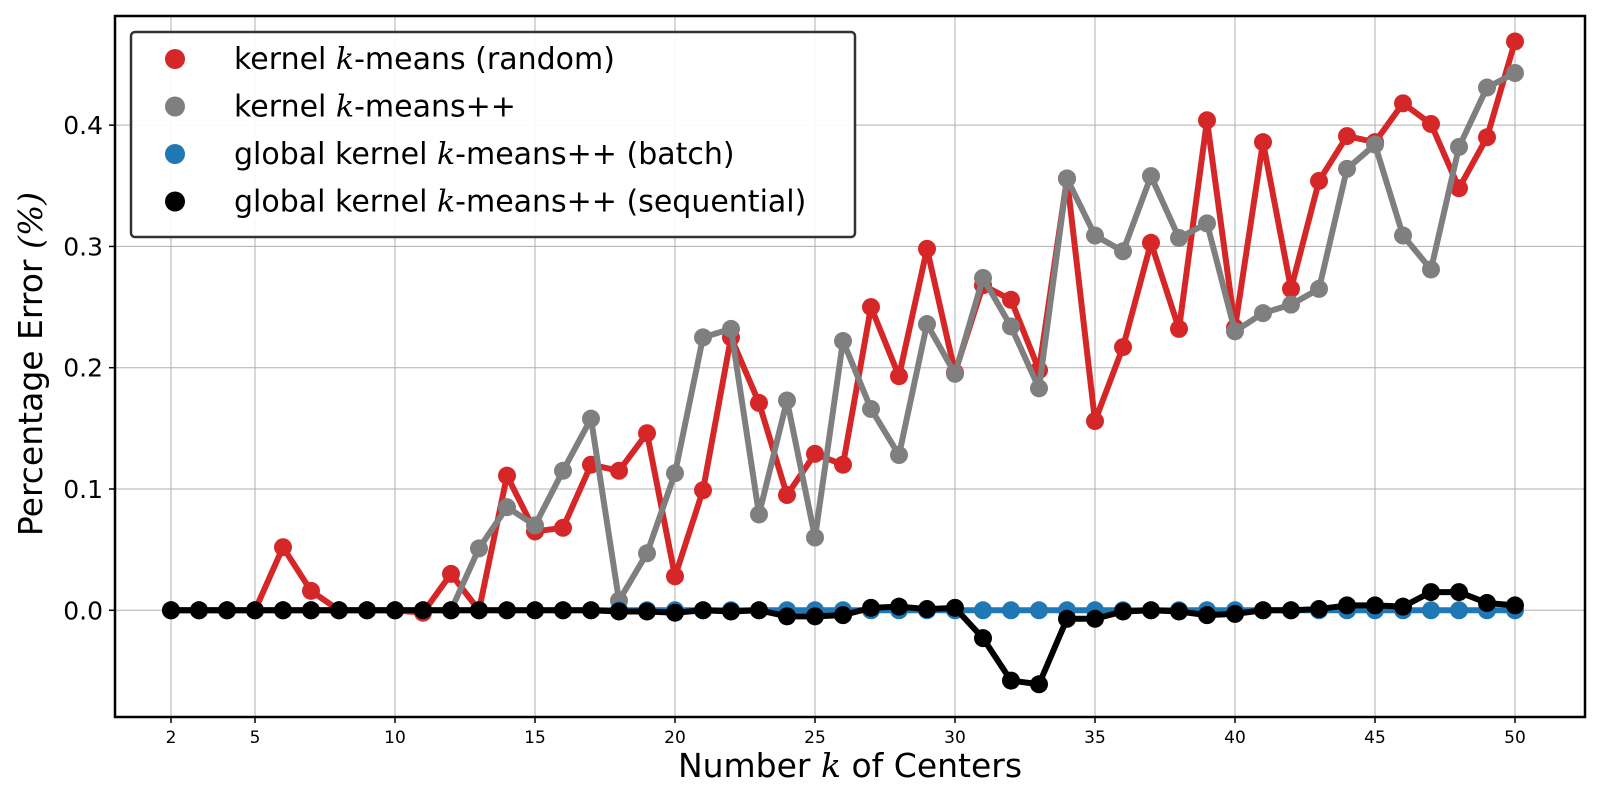 This screenshot has height=800, width=1600. Describe the element at coordinates (675, 738) in the screenshot. I see `x-tick-label: 20` at that location.